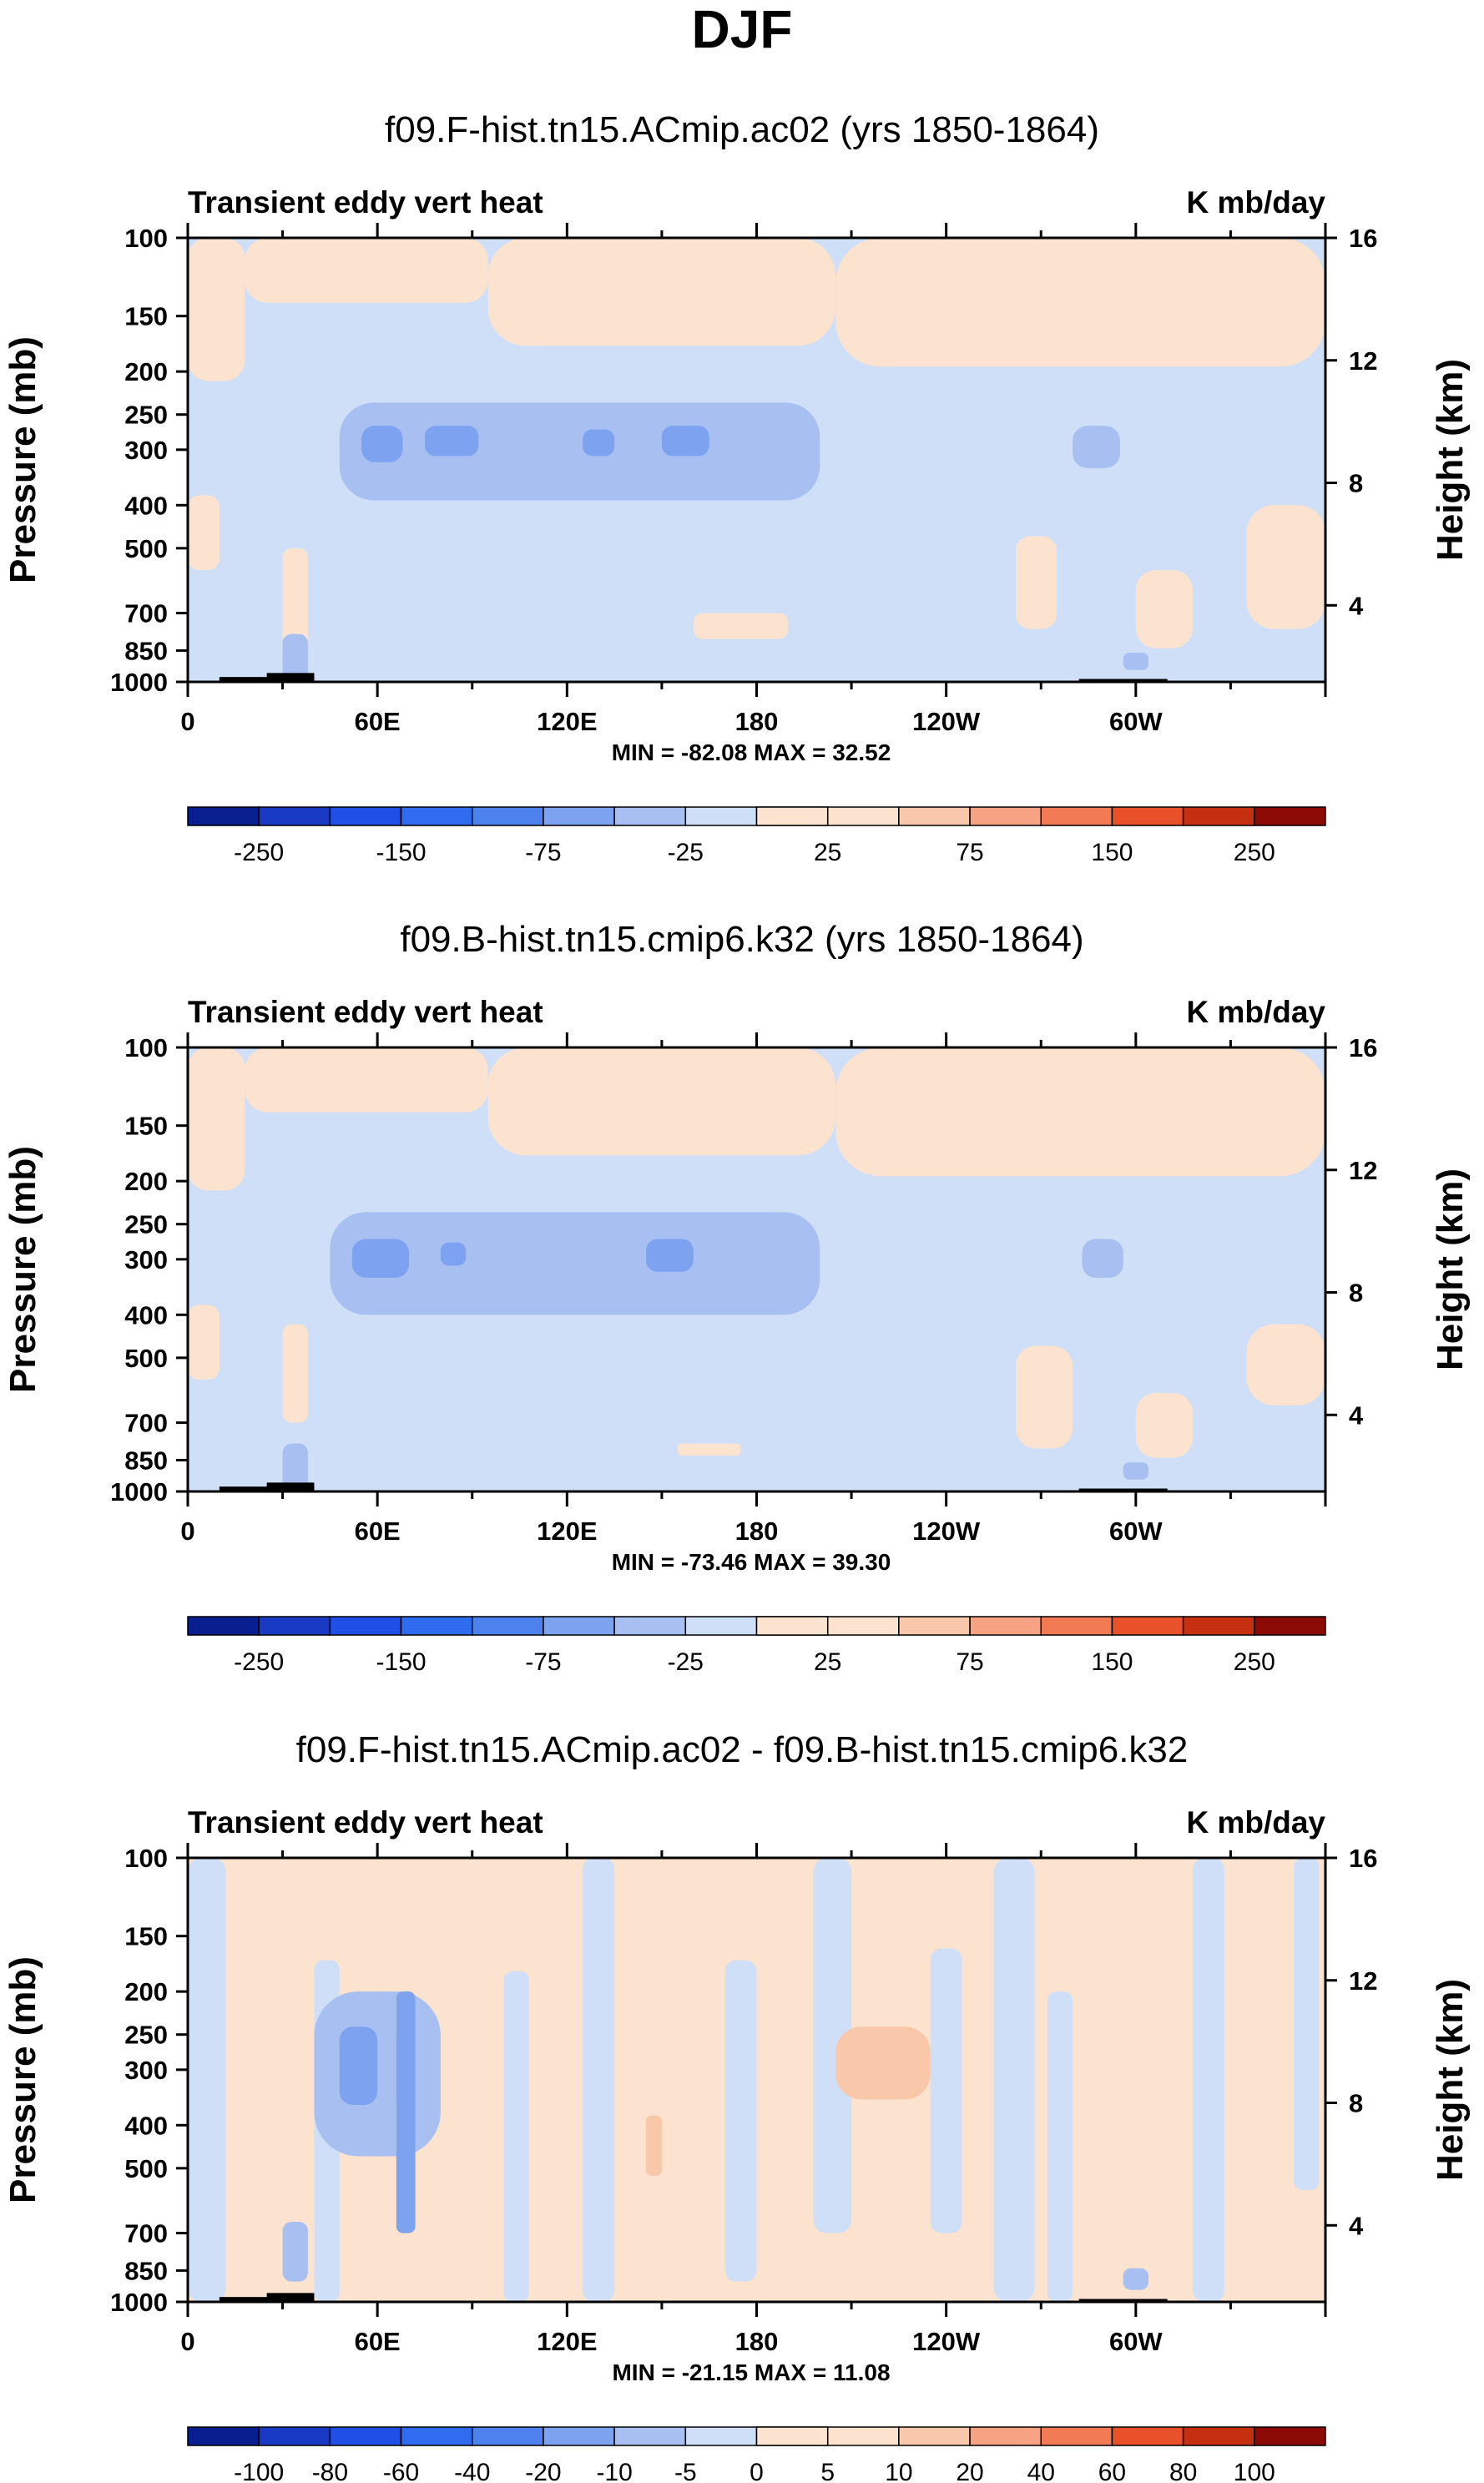  Describe the element at coordinates (898, 2471) in the screenshot. I see `colorbar-label: 10` at that location.